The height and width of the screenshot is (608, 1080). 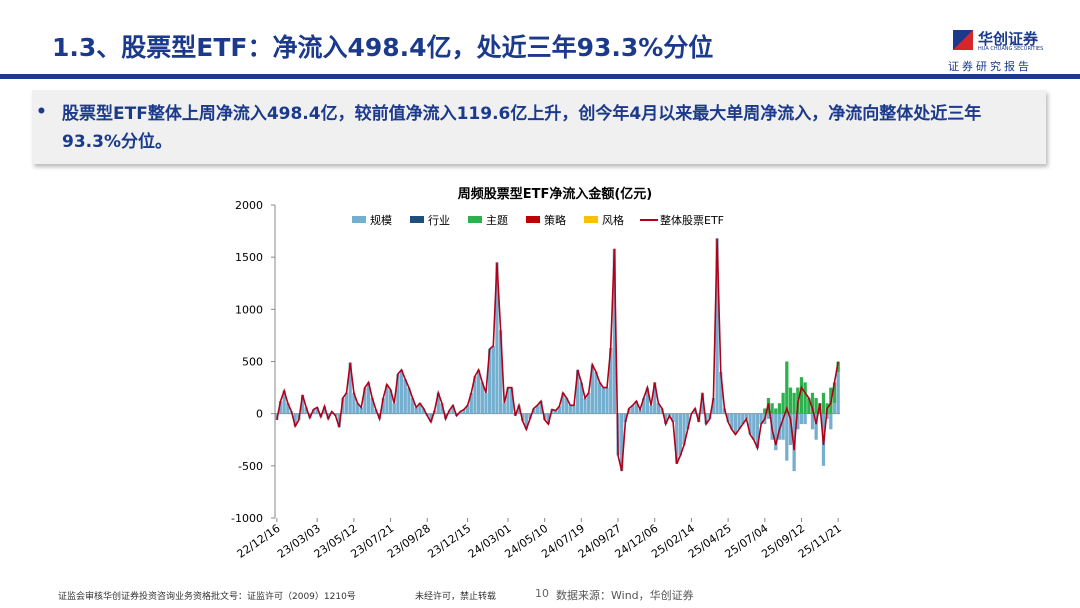 What do you see at coordinates (250, 466) in the screenshot?
I see `y-tick-label: -500` at bounding box center [250, 466].